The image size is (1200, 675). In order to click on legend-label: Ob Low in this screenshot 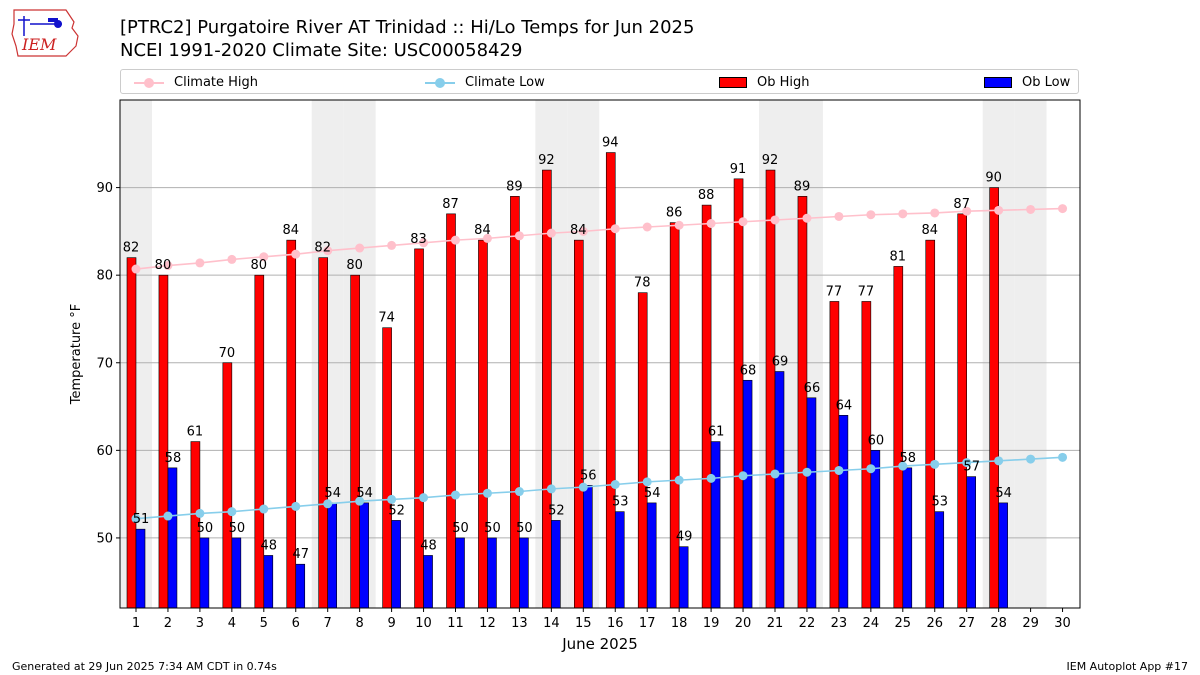, I will do `click(1046, 82)`.